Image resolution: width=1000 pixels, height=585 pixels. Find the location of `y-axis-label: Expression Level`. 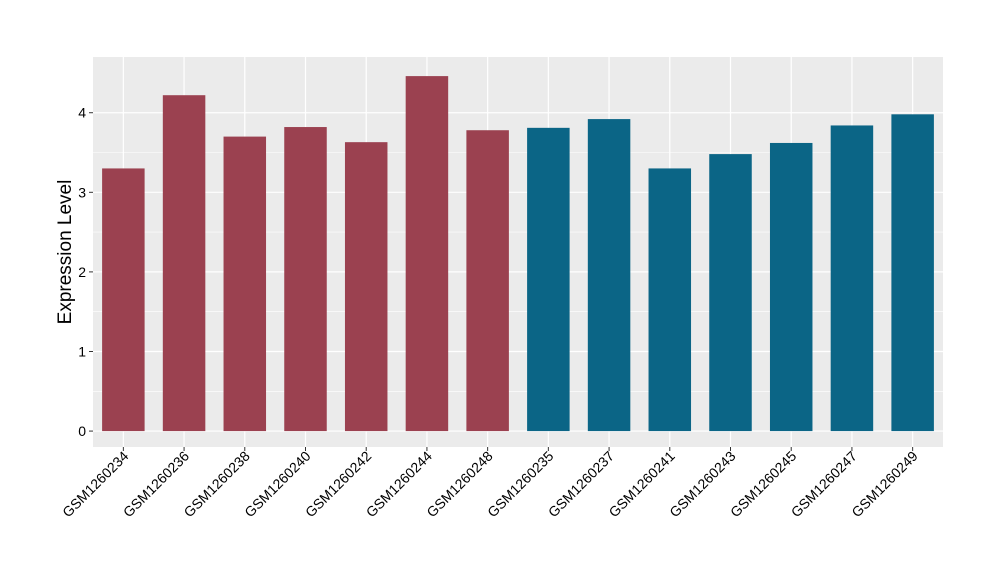

y-axis-label: Expression Level is located at coordinates (65, 252).